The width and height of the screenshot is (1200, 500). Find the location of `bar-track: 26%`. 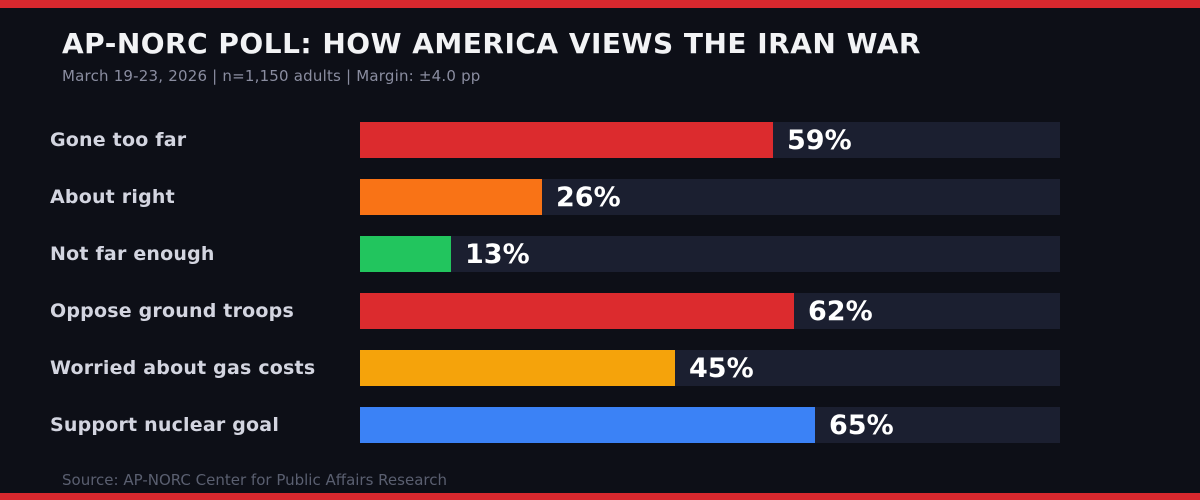

bar-track: 26% is located at coordinates (710, 197).